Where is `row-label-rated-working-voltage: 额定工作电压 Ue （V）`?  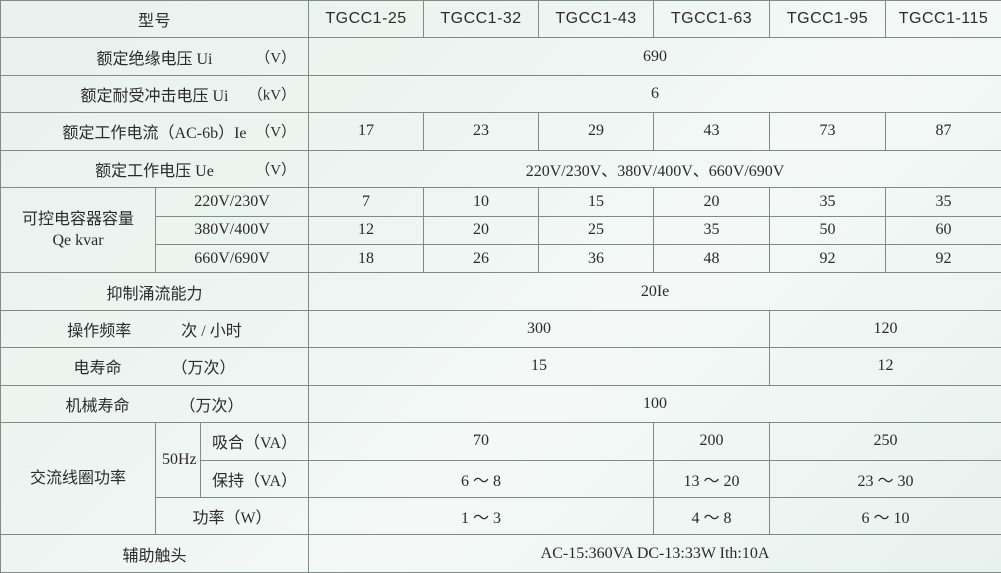
row-label-rated-working-voltage: 额定工作电压 Ue （V） is located at coordinates (155, 169).